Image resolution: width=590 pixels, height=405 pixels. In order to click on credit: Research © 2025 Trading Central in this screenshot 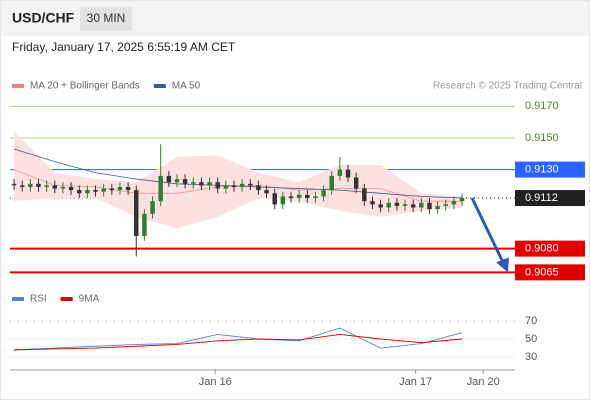, I will do `click(507, 86)`.